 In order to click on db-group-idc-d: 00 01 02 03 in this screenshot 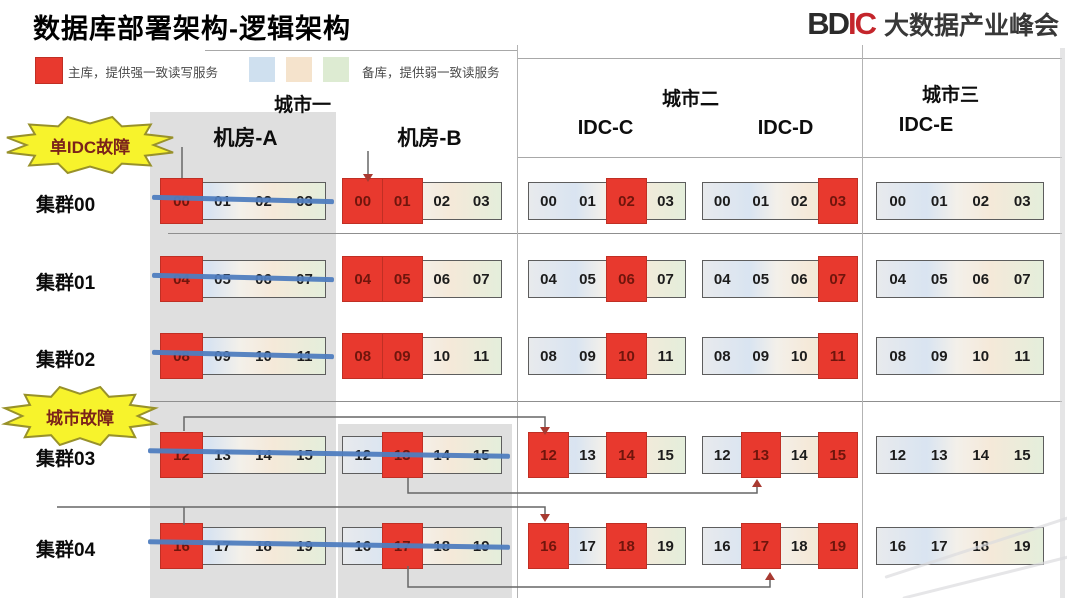, I will do `click(780, 201)`.